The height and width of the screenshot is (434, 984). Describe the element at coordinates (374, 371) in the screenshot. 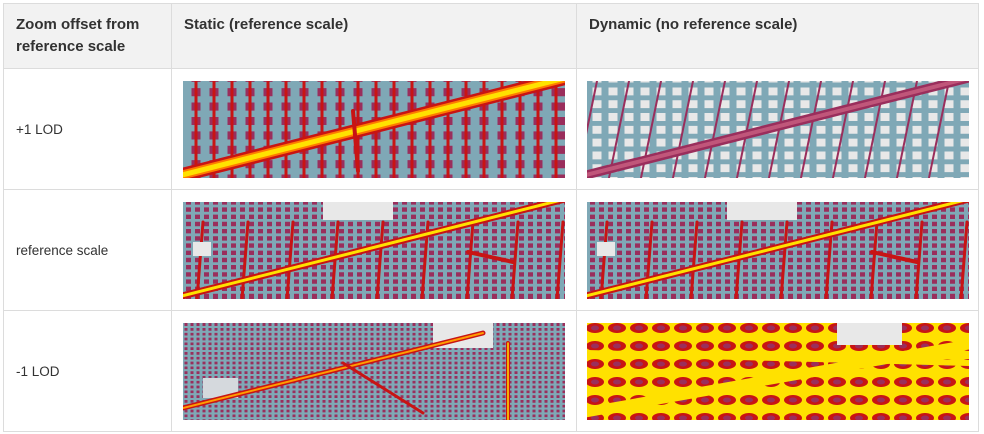

I see `heatmap-image-static-minus1` at that location.